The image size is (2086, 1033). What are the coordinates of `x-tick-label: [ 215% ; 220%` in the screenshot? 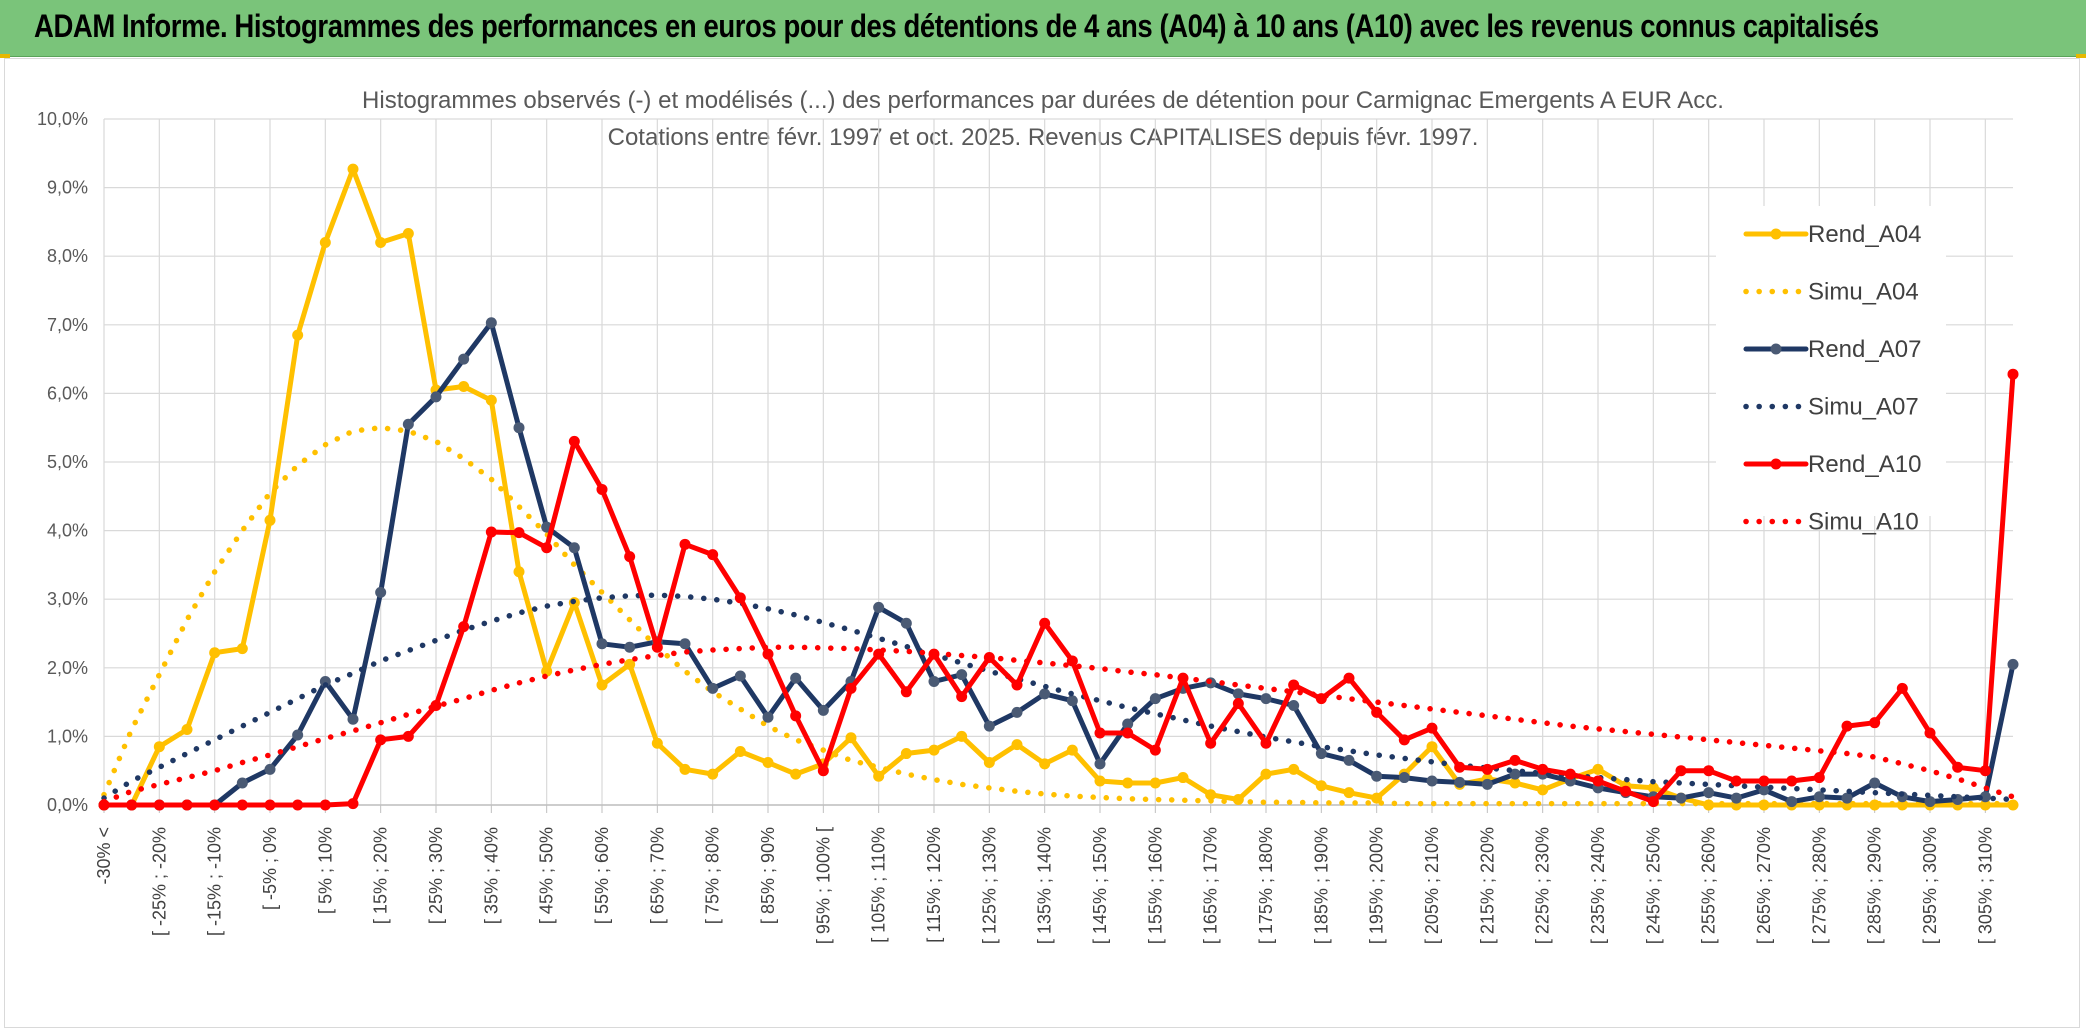 It's located at (1487, 885).